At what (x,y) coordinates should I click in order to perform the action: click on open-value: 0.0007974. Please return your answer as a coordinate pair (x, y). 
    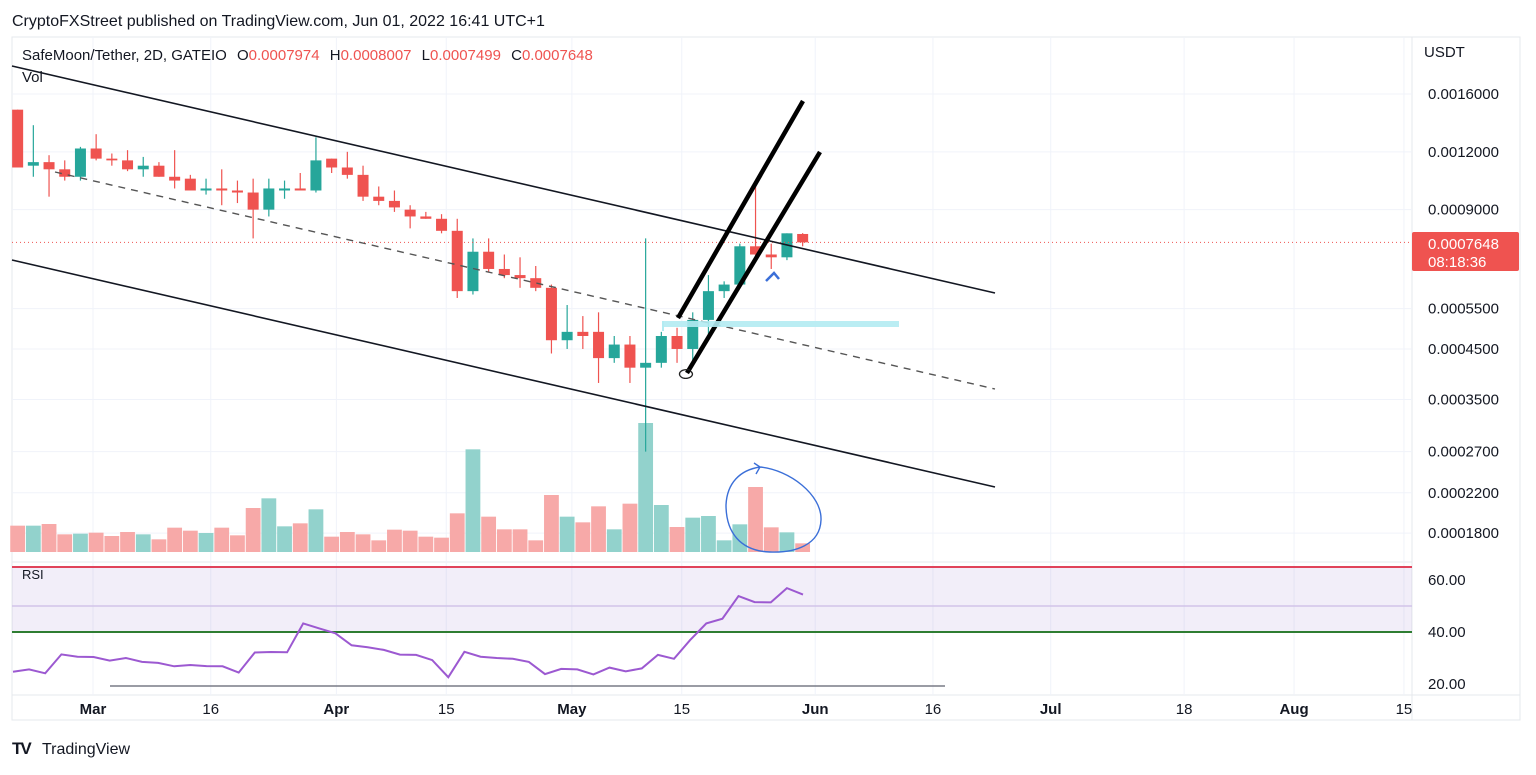
    Looking at the image, I should click on (284, 55).